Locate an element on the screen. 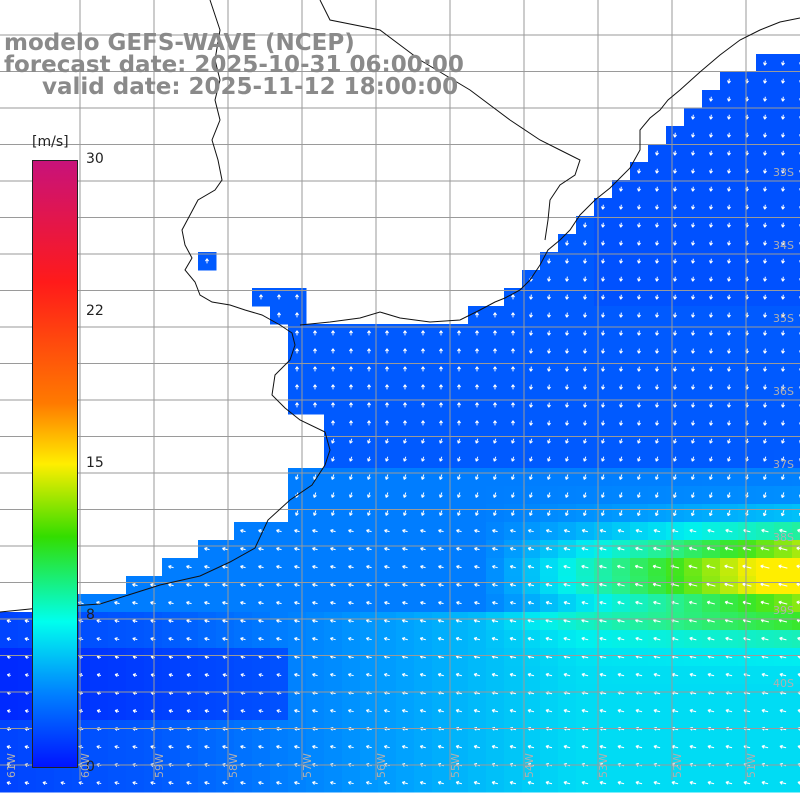  lat-label: 34S is located at coordinates (783, 245).